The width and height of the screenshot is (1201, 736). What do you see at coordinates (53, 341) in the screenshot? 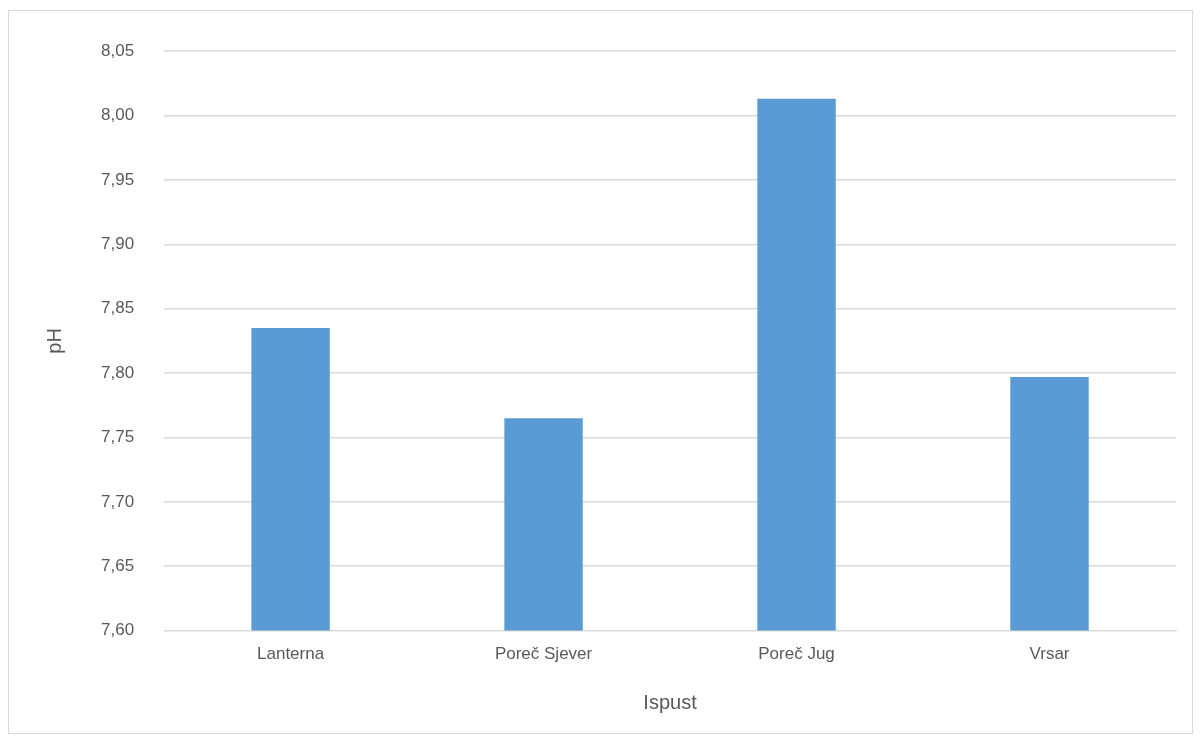
I see `y-axis-title: pH` at bounding box center [53, 341].